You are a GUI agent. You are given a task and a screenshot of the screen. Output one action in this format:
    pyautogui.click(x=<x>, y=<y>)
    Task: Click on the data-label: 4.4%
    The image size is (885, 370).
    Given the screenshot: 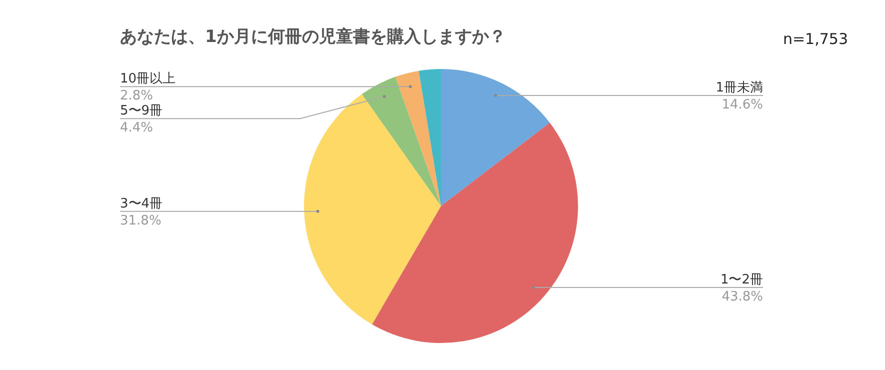 What is the action you would take?
    pyautogui.click(x=137, y=128)
    